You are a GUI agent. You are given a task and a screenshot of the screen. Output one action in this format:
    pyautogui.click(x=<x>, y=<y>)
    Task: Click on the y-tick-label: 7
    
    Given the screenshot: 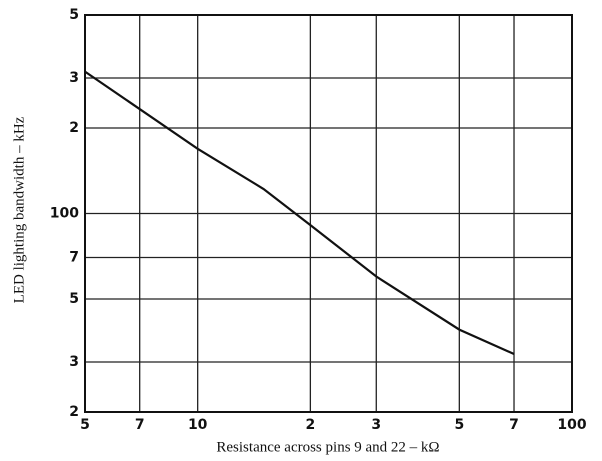 What is the action you would take?
    pyautogui.click(x=74, y=257)
    